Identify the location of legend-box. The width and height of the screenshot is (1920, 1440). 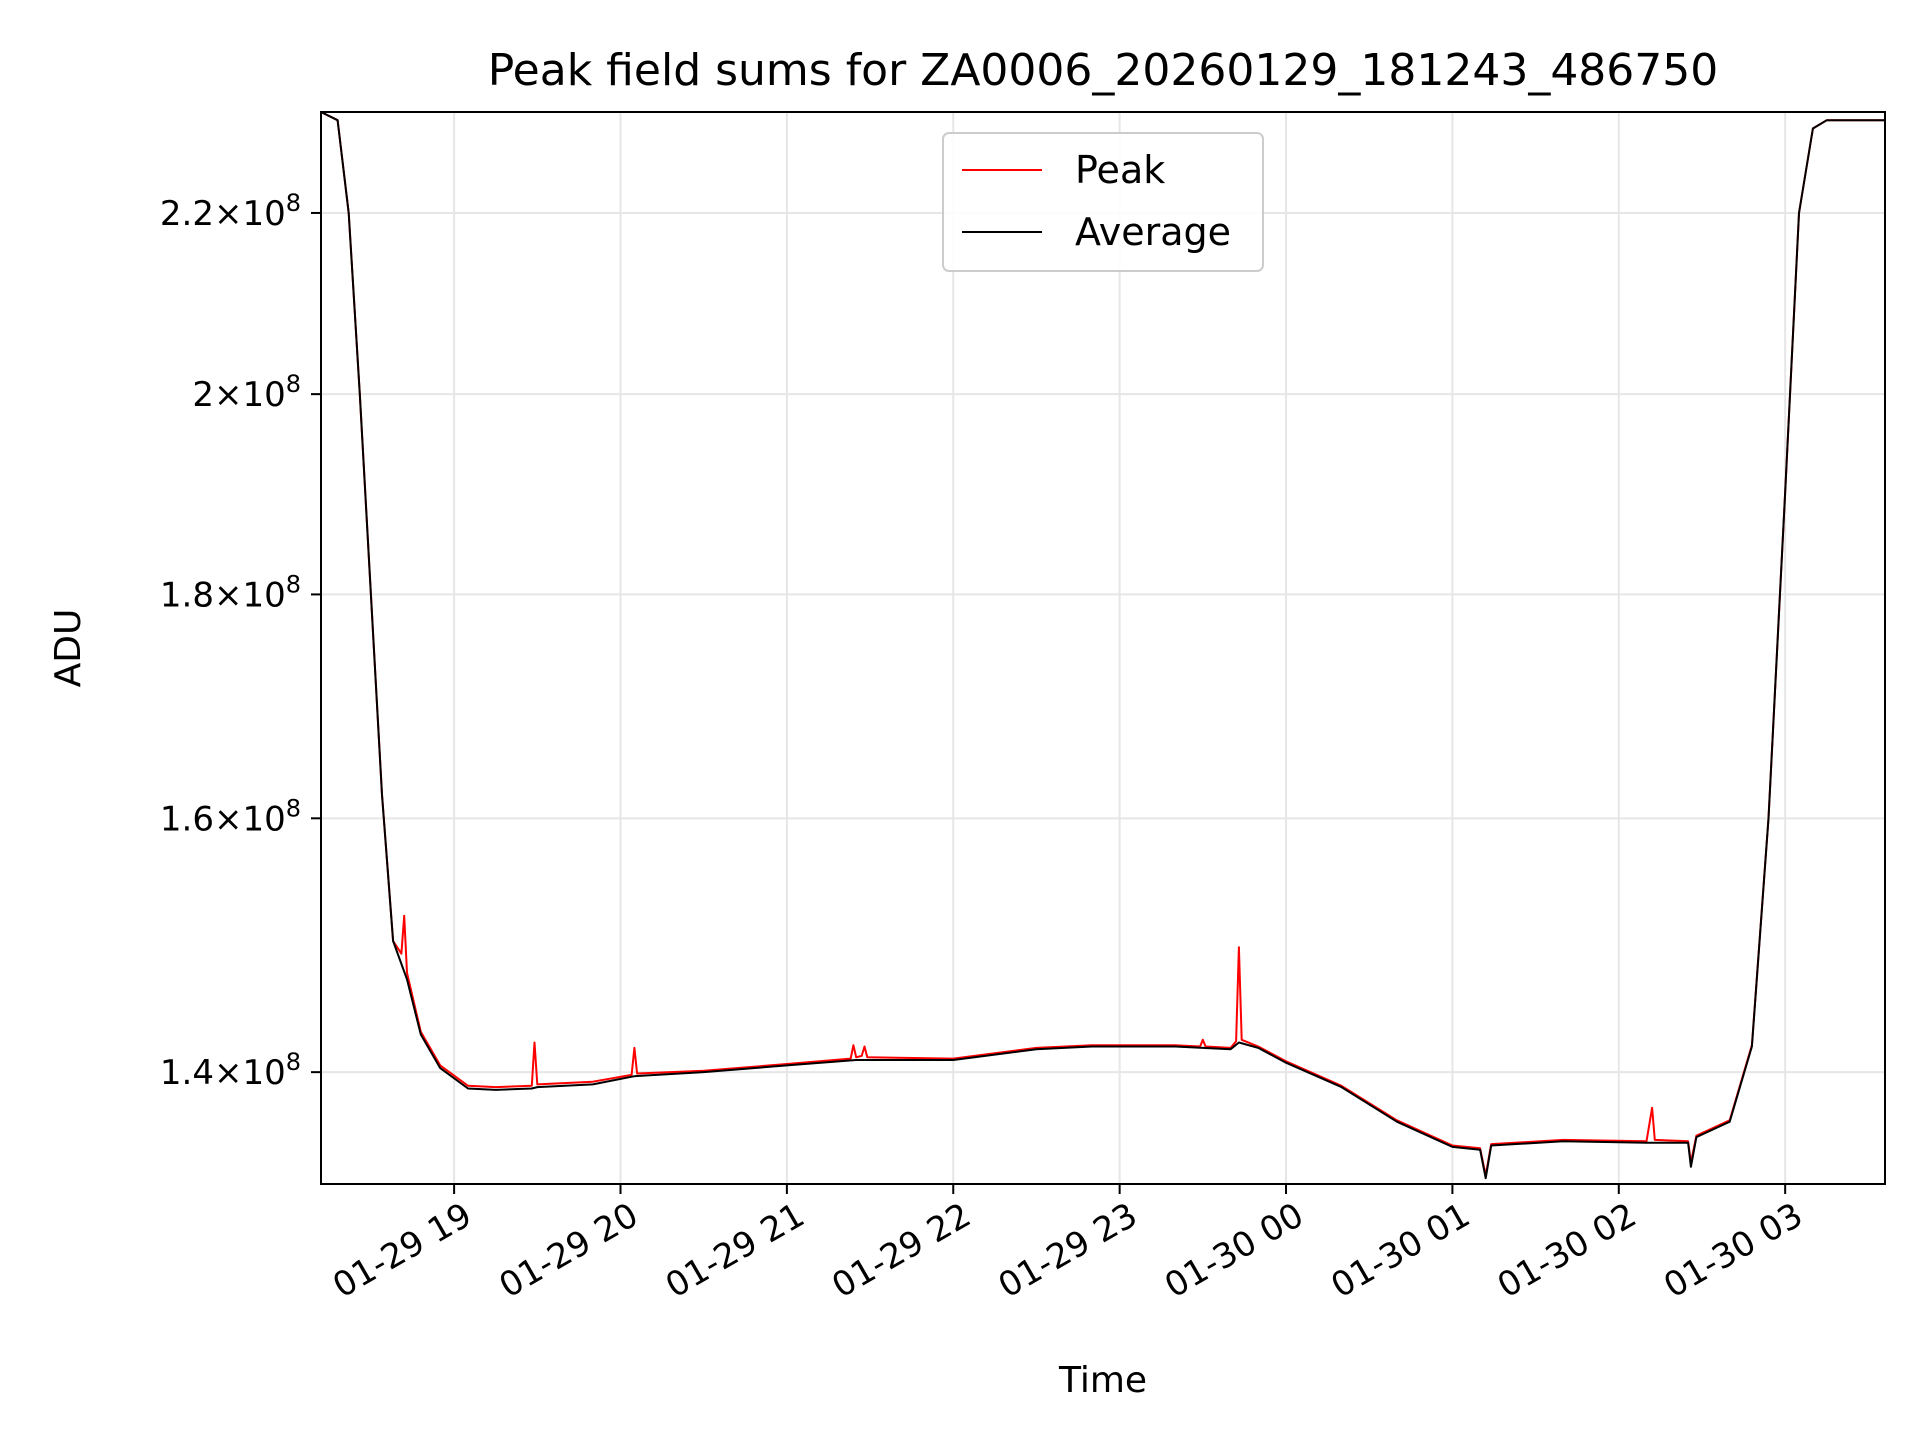
(1103, 202).